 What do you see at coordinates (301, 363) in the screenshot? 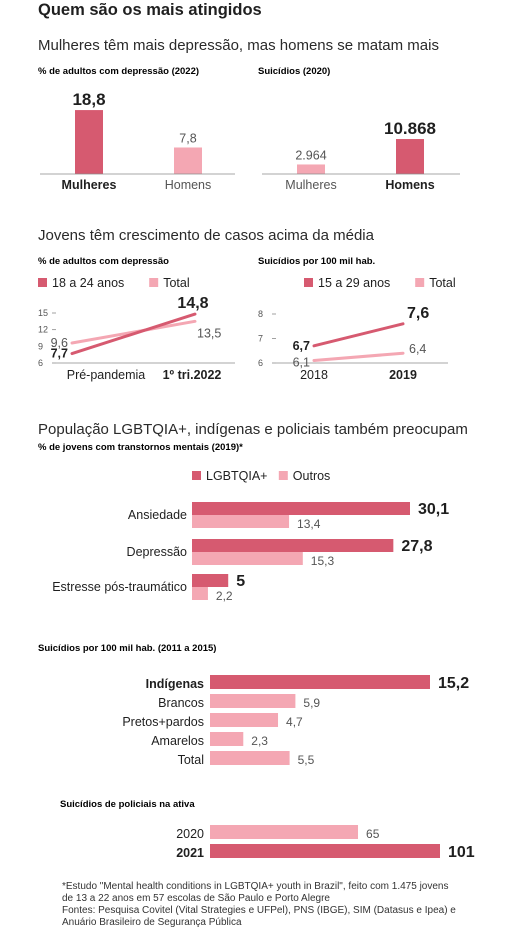
I see `point-label: 6,1` at bounding box center [301, 363].